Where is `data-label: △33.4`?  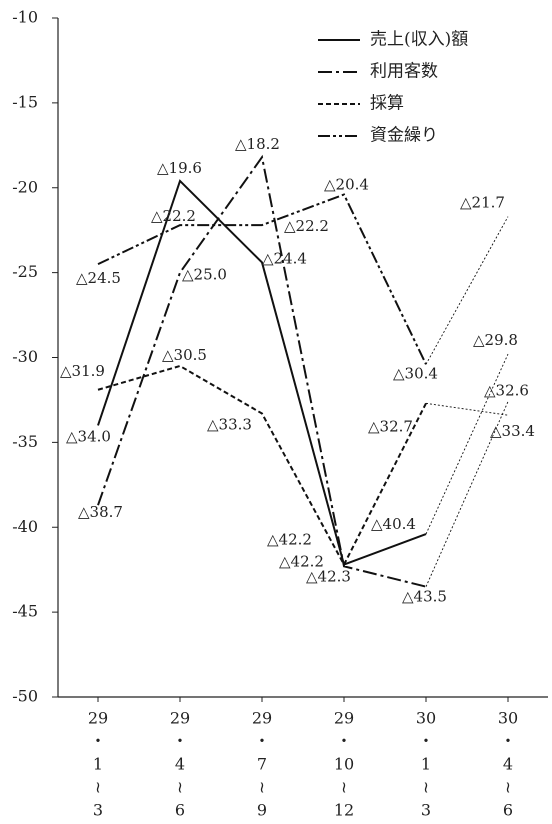
data-label: △33.4 is located at coordinates (512, 431).